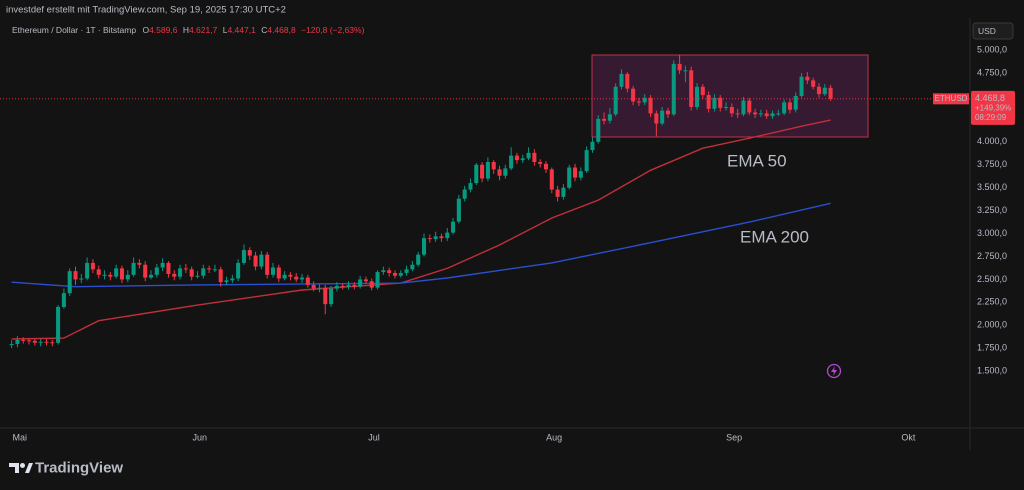 This screenshot has width=1024, height=490. I want to click on ohlc-label: O, so click(145, 30).